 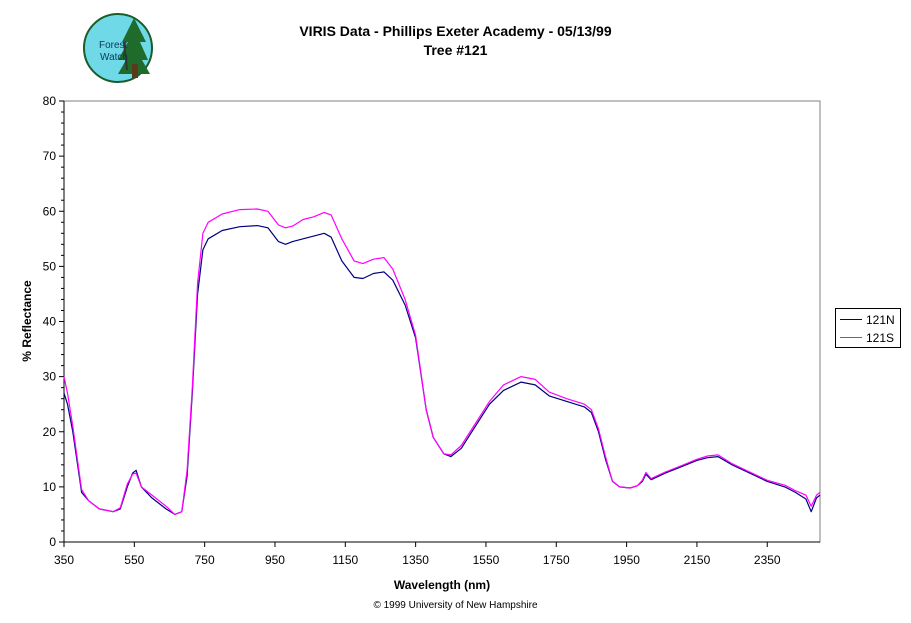 What do you see at coordinates (556, 560) in the screenshot?
I see `x-tick-label: 1750` at bounding box center [556, 560].